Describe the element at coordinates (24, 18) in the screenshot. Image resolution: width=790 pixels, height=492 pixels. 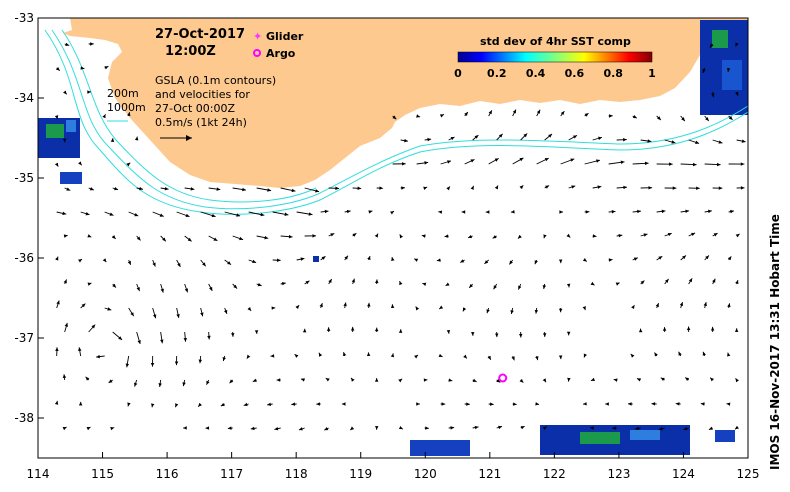
I see `y-tick-label: -33` at that location.